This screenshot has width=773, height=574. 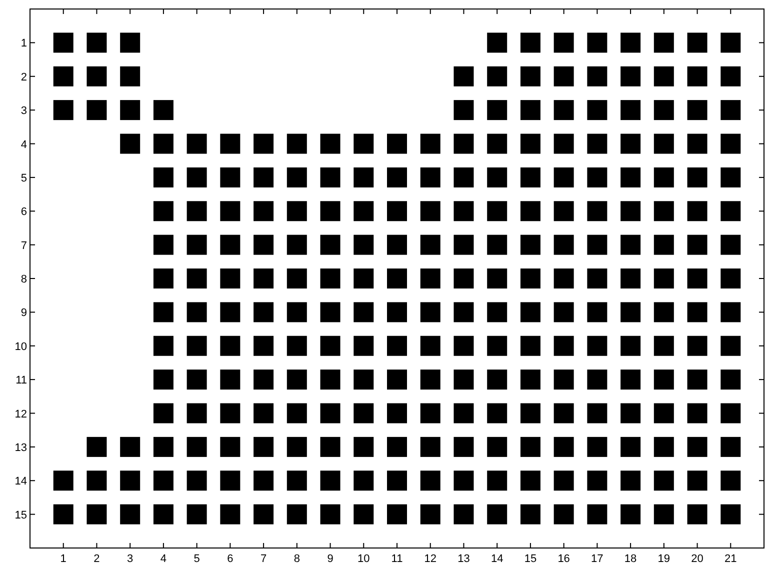 What do you see at coordinates (23, 178) in the screenshot?
I see `y-tick-label: 5` at bounding box center [23, 178].